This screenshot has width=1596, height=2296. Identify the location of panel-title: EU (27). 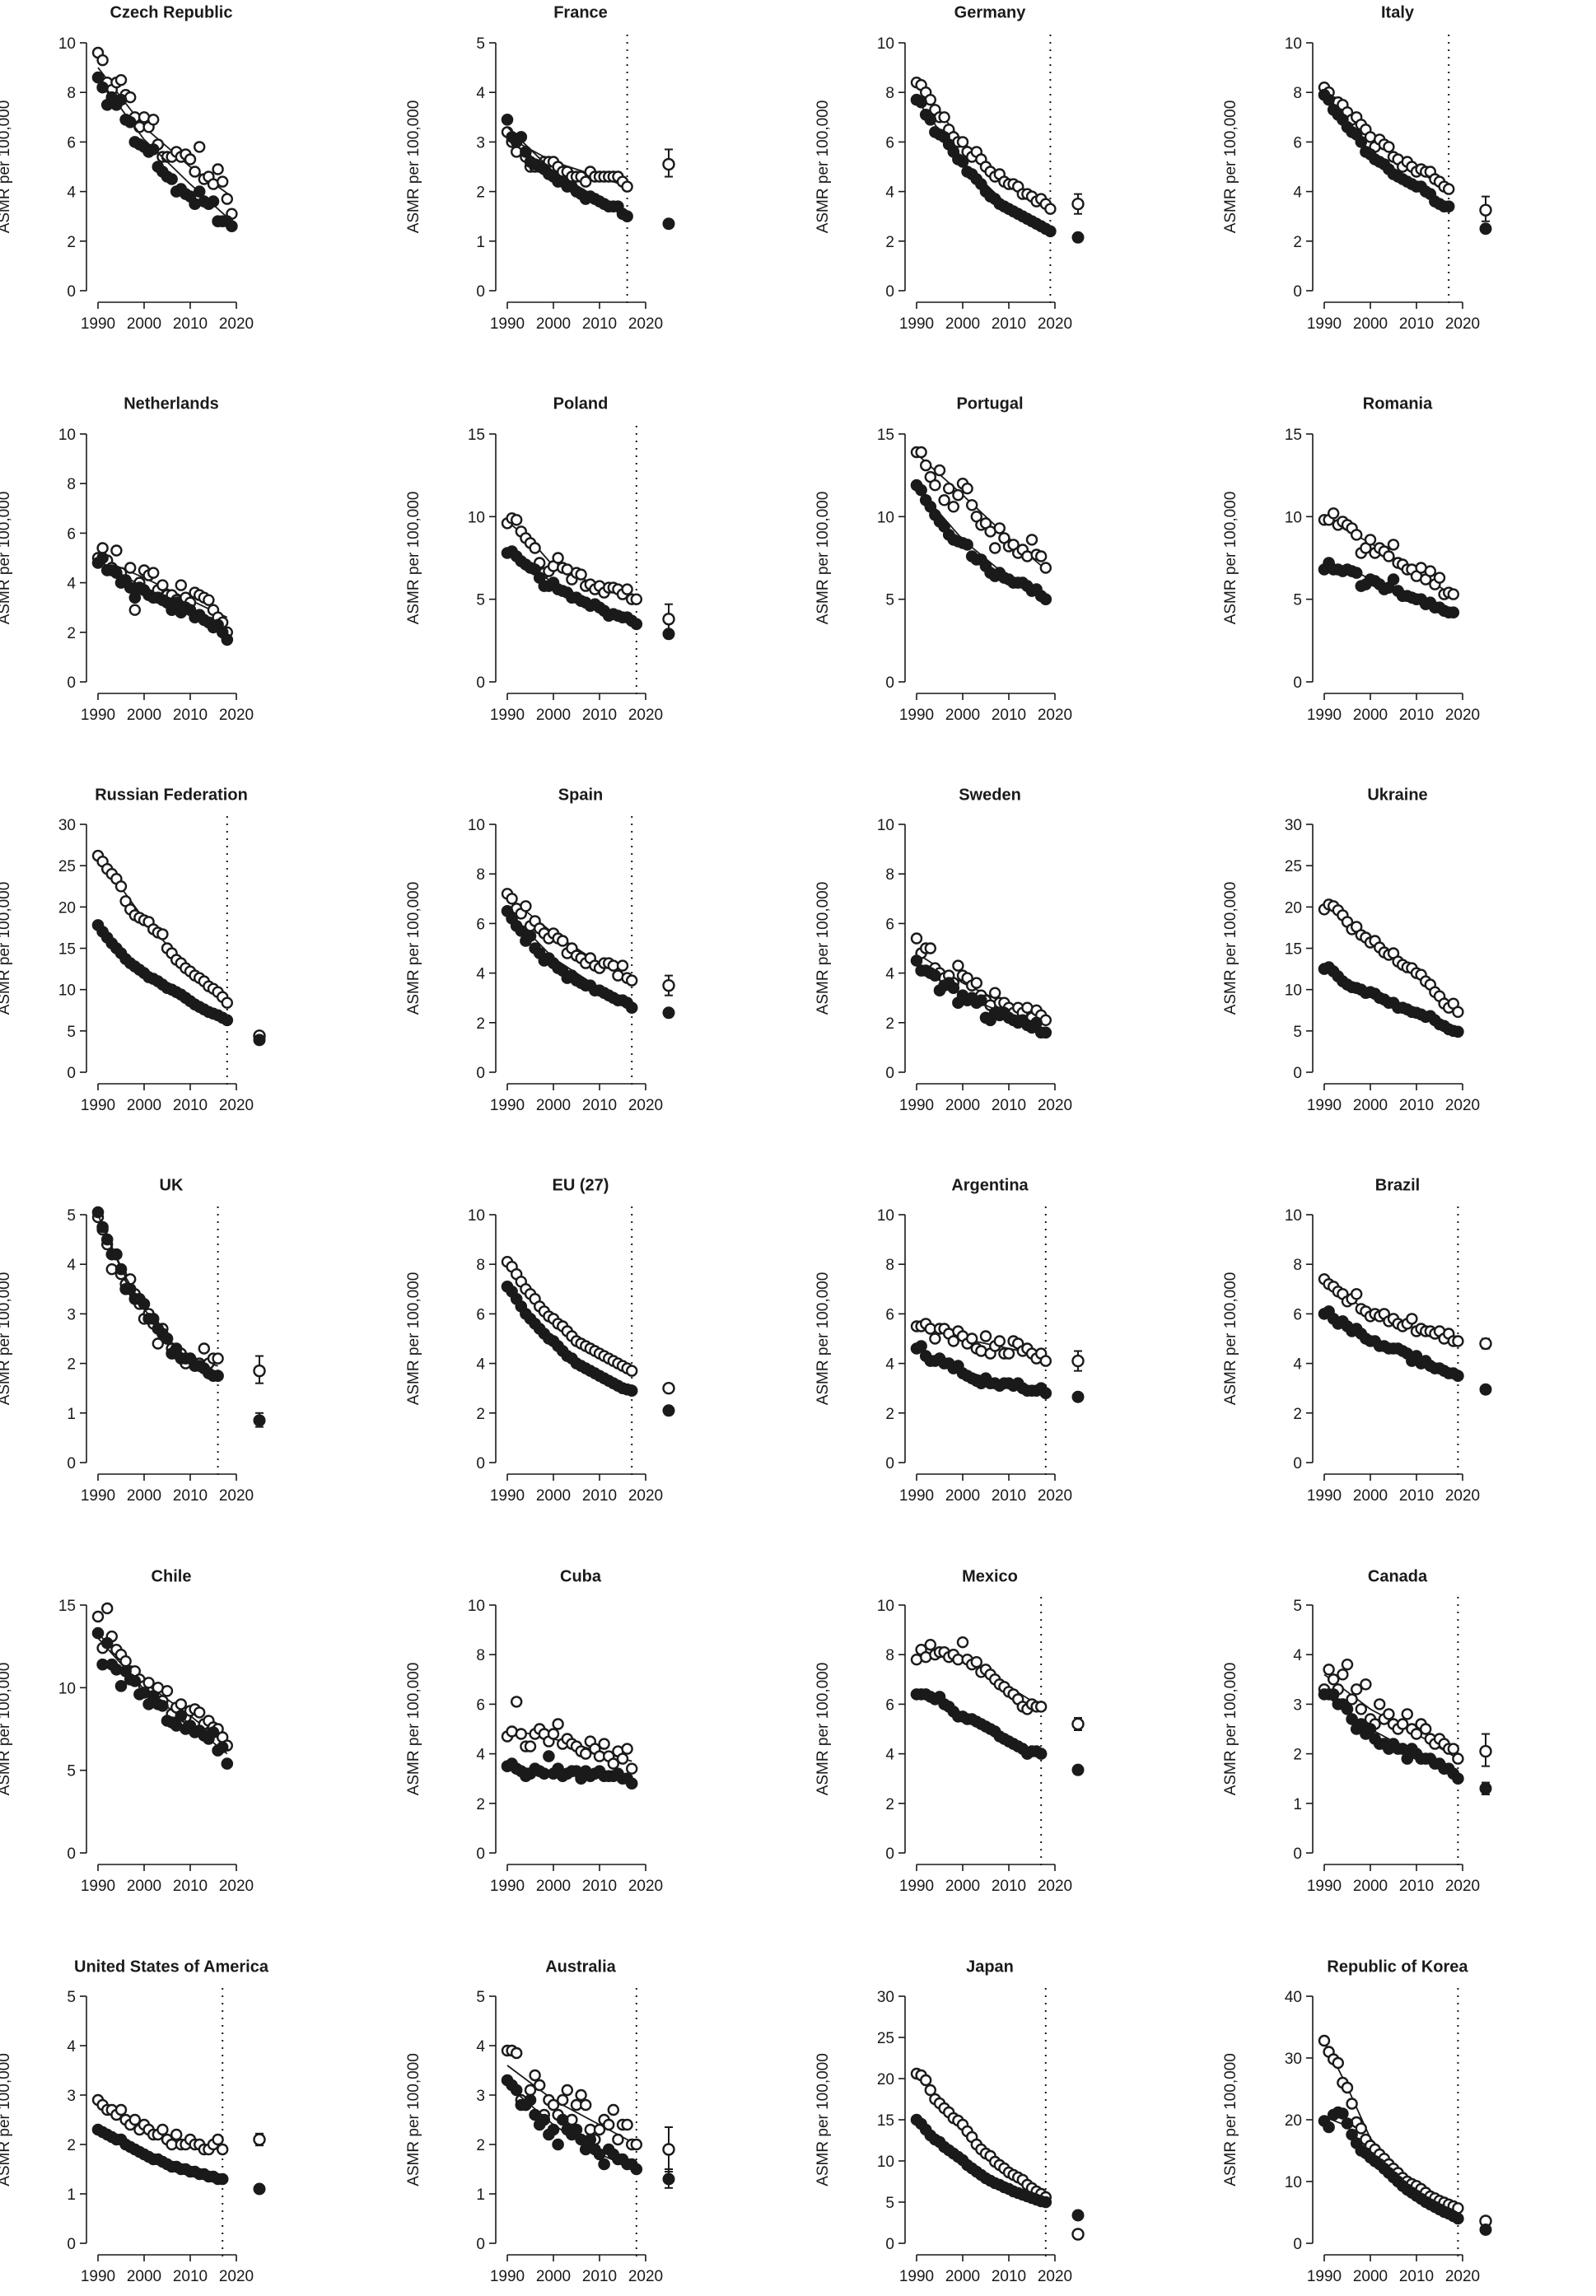
(581, 1185).